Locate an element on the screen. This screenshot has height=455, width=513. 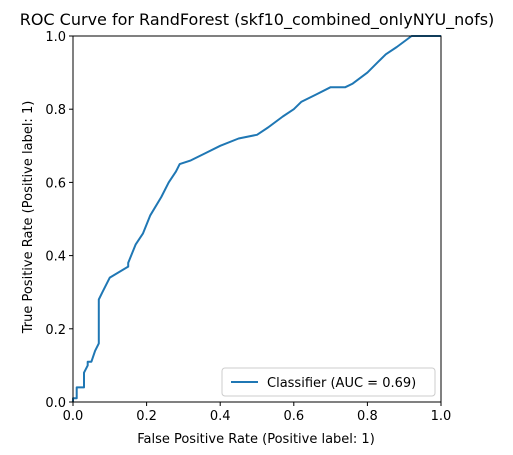
legend: Classifier (AUC = 0.69) is located at coordinates (328, 382).